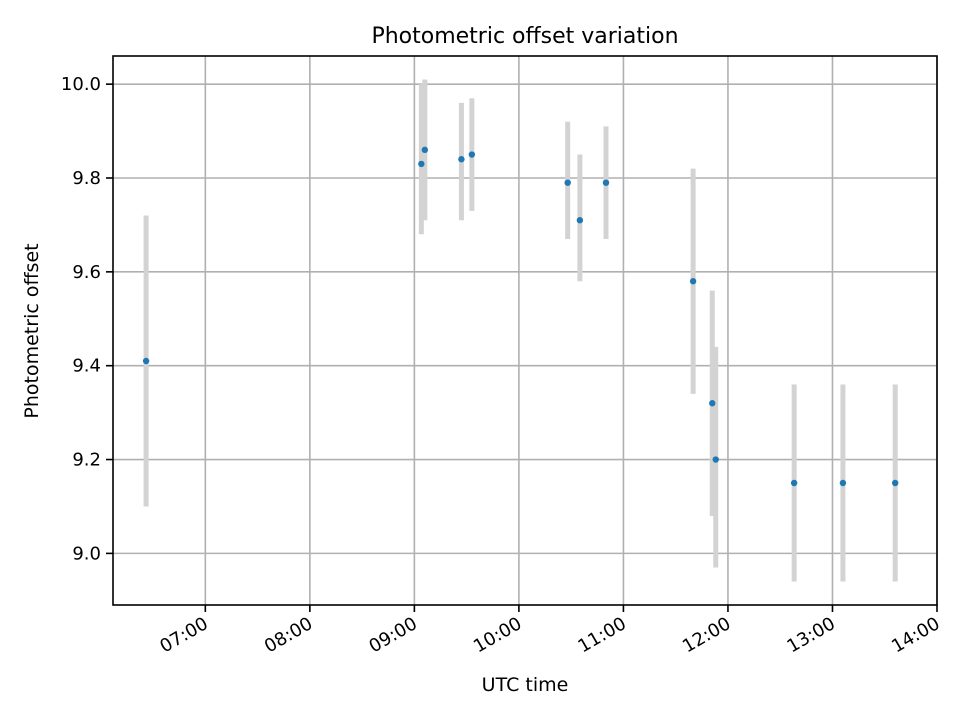  Describe the element at coordinates (525, 685) in the screenshot. I see `x-axis-label: UTC time` at that location.